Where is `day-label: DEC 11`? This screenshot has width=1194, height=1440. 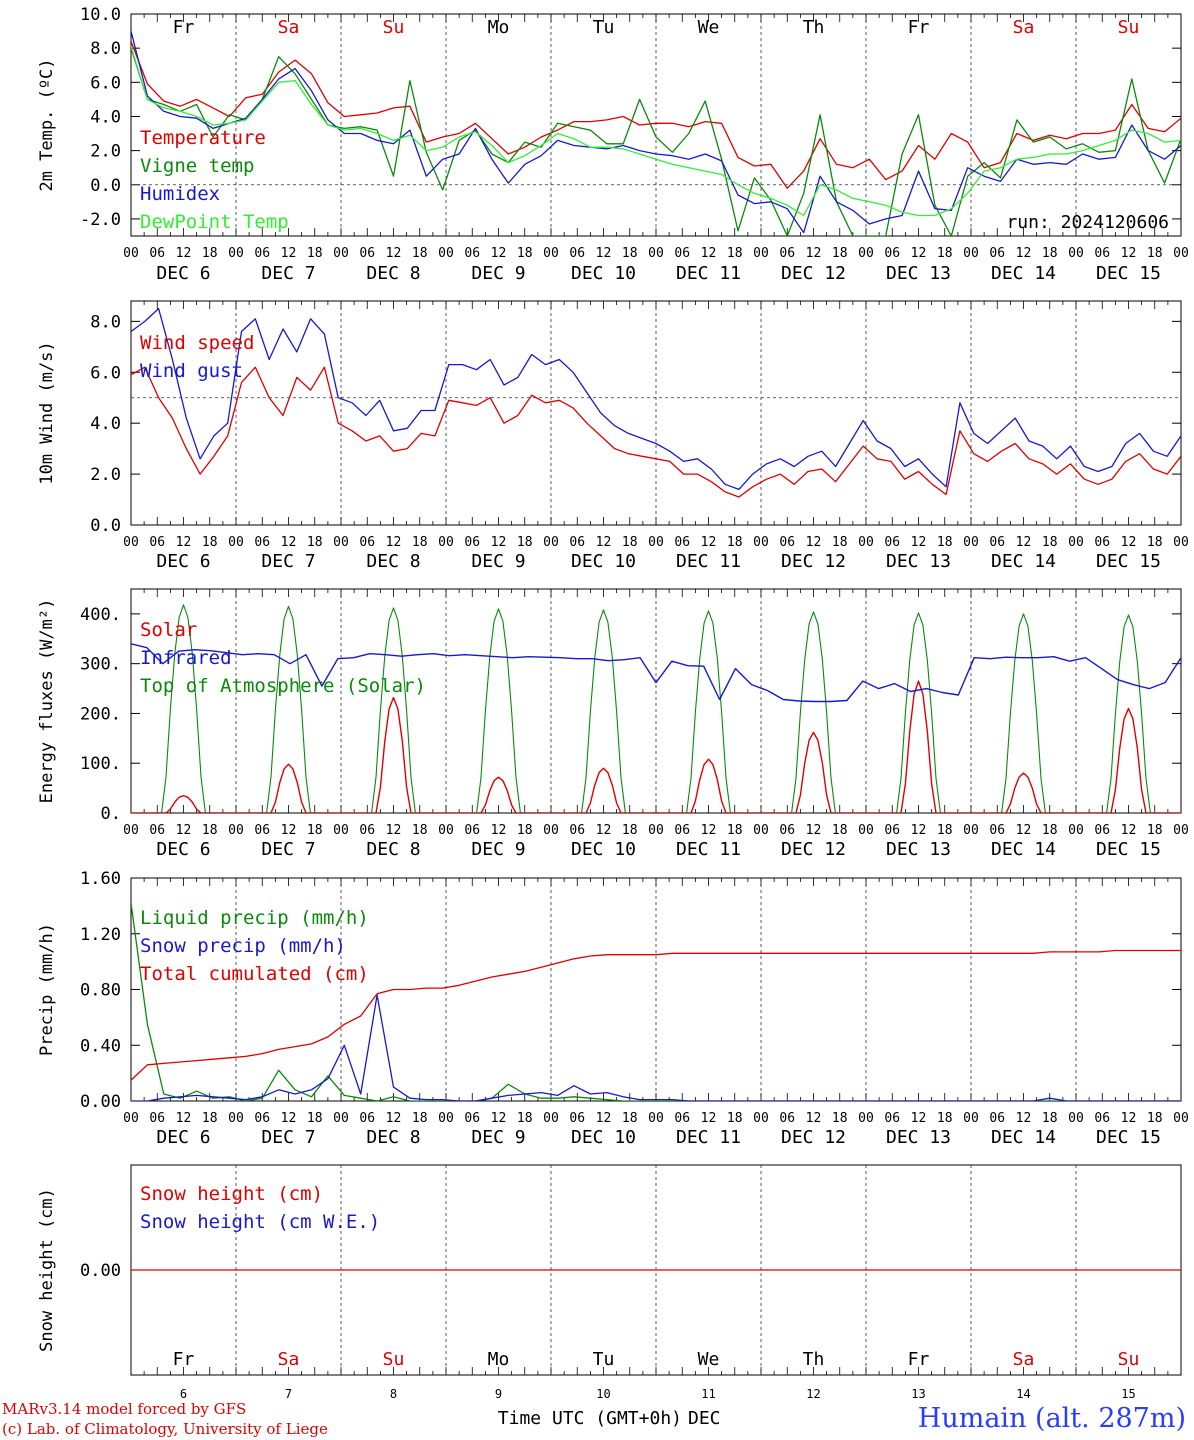
day-label: DEC 11 is located at coordinates (708, 273).